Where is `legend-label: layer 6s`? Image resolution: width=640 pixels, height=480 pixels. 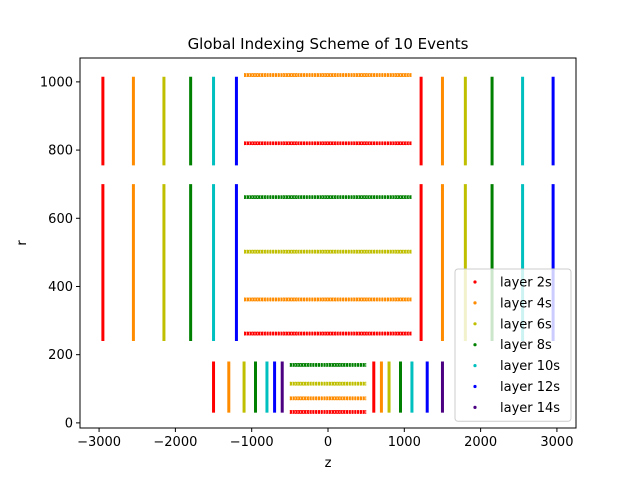
legend-label: layer 6s is located at coordinates (526, 324).